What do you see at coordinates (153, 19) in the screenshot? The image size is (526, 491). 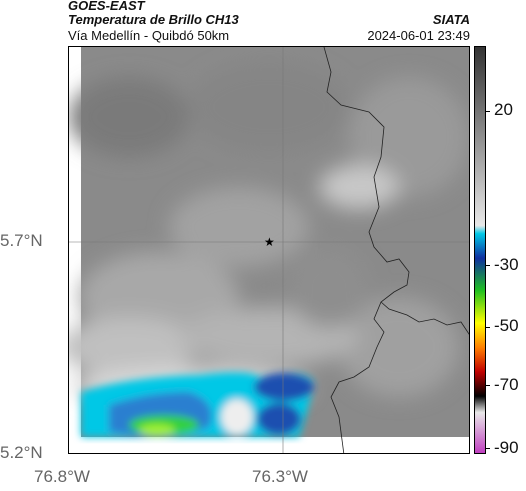 I see `product-title: Temperatura de Brillo CH13` at bounding box center [153, 19].